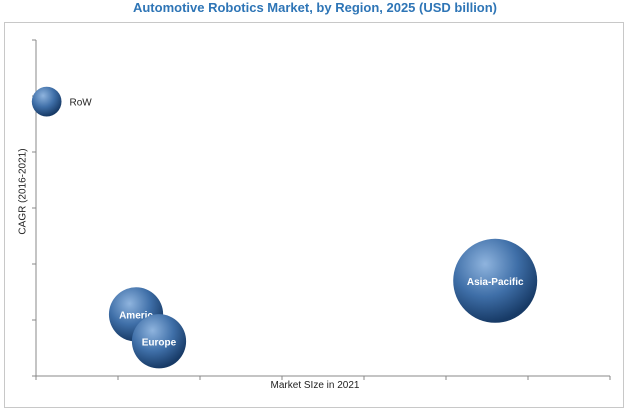 The image size is (630, 413). What do you see at coordinates (81, 103) in the screenshot?
I see `bubble-label-row: RoW` at bounding box center [81, 103].